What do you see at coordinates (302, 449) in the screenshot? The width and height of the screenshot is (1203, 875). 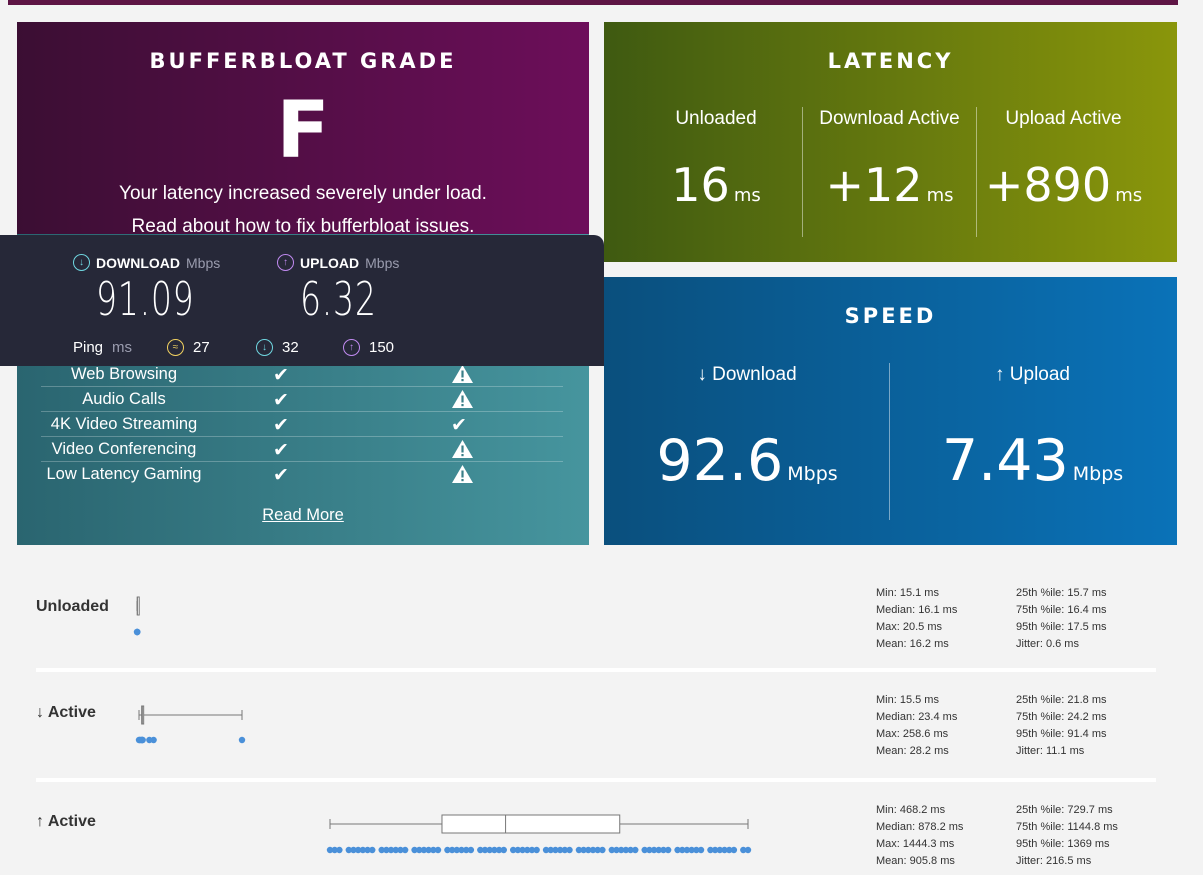 I see `impact-row: Video Conferencing ✔` at bounding box center [302, 449].